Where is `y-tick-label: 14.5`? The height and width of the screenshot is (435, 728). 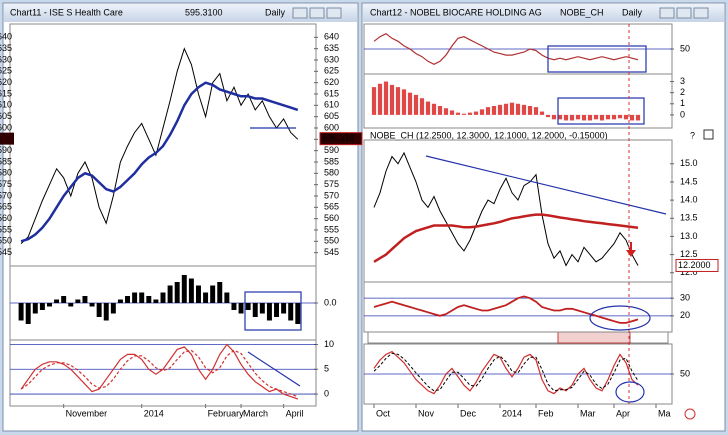 y-tick-label: 14.5 is located at coordinates (689, 181).